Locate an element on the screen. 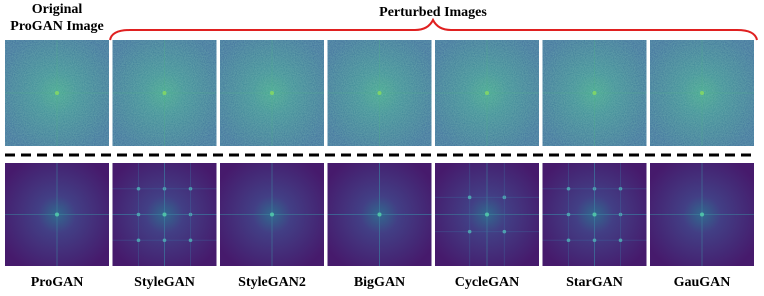 Image resolution: width=764 pixels, height=296 pixels. column-label: StyleGAN2 is located at coordinates (272, 282).